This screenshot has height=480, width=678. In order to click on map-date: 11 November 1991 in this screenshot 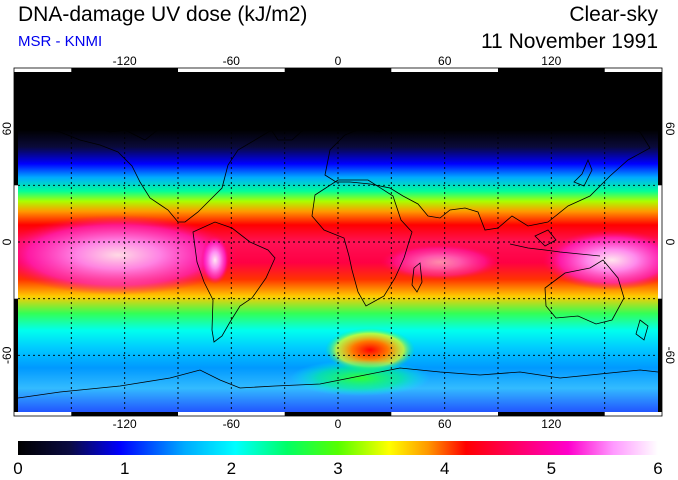, I will do `click(569, 41)`.